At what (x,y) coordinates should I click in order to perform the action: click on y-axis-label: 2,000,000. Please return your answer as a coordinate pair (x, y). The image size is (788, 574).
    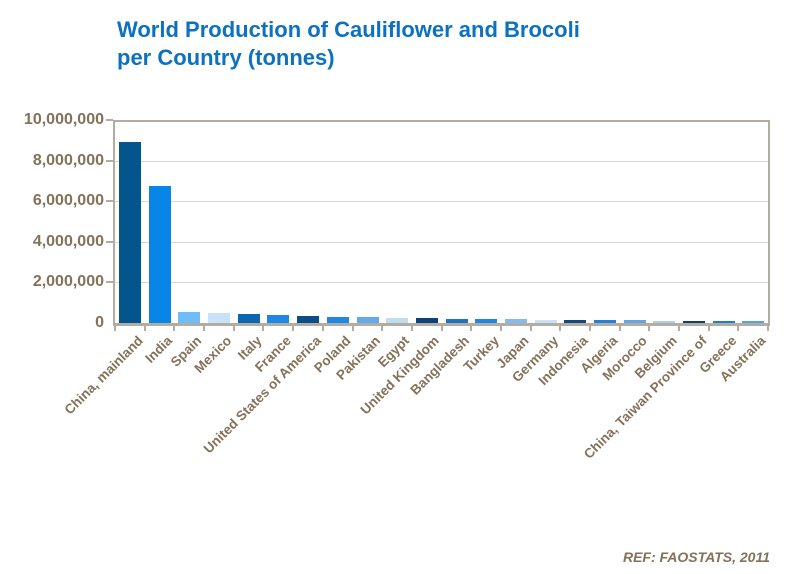
    Looking at the image, I should click on (68, 282).